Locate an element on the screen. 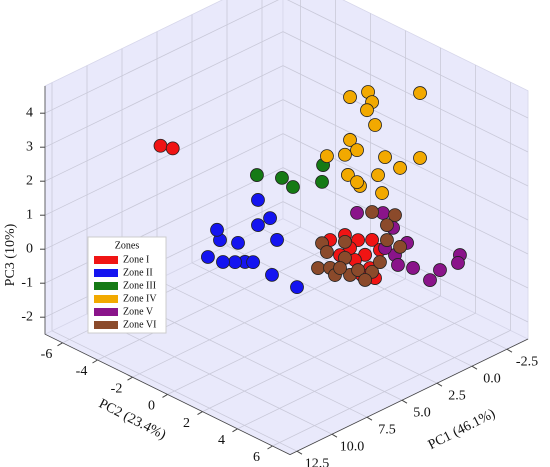 The image size is (550, 467). z-tick-label: -1 is located at coordinates (27, 282).